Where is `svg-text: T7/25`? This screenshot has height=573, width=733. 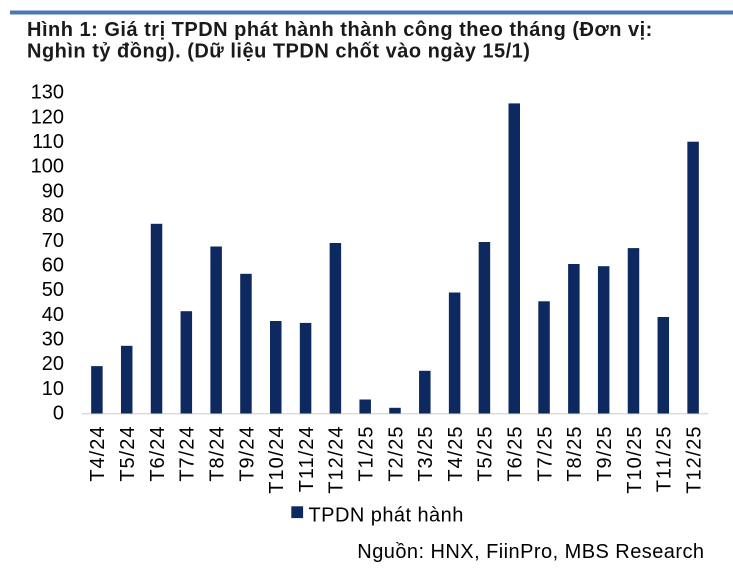 svg-text: T7/25 is located at coordinates (545, 454).